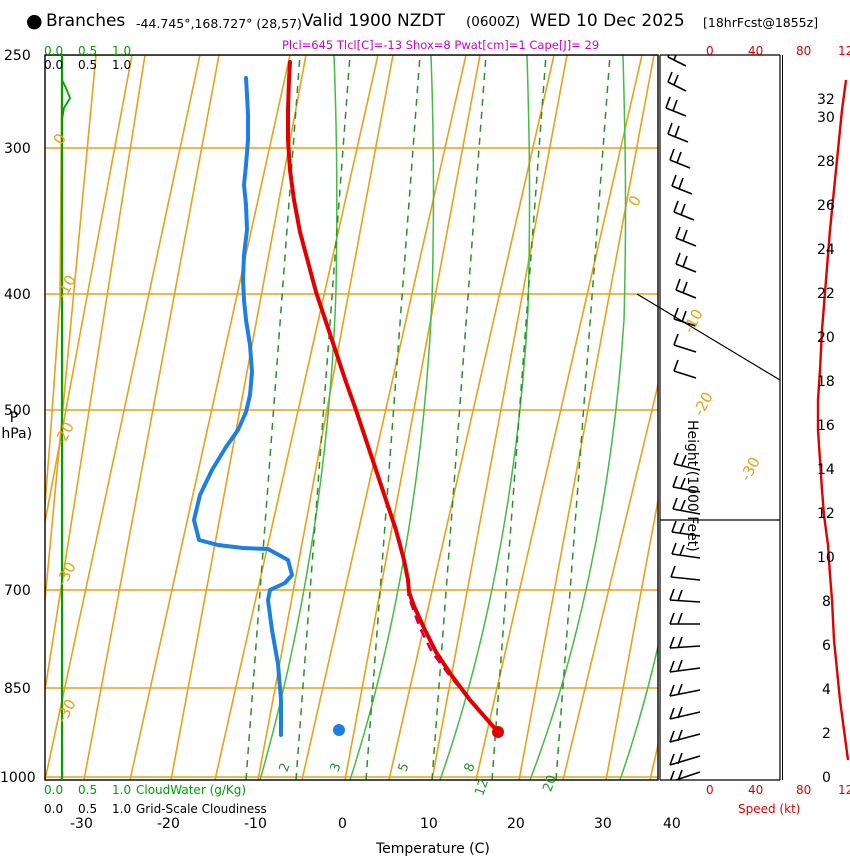 This screenshot has height=860, width=850. I want to click on temp-tick-10: 10, so click(429, 824).